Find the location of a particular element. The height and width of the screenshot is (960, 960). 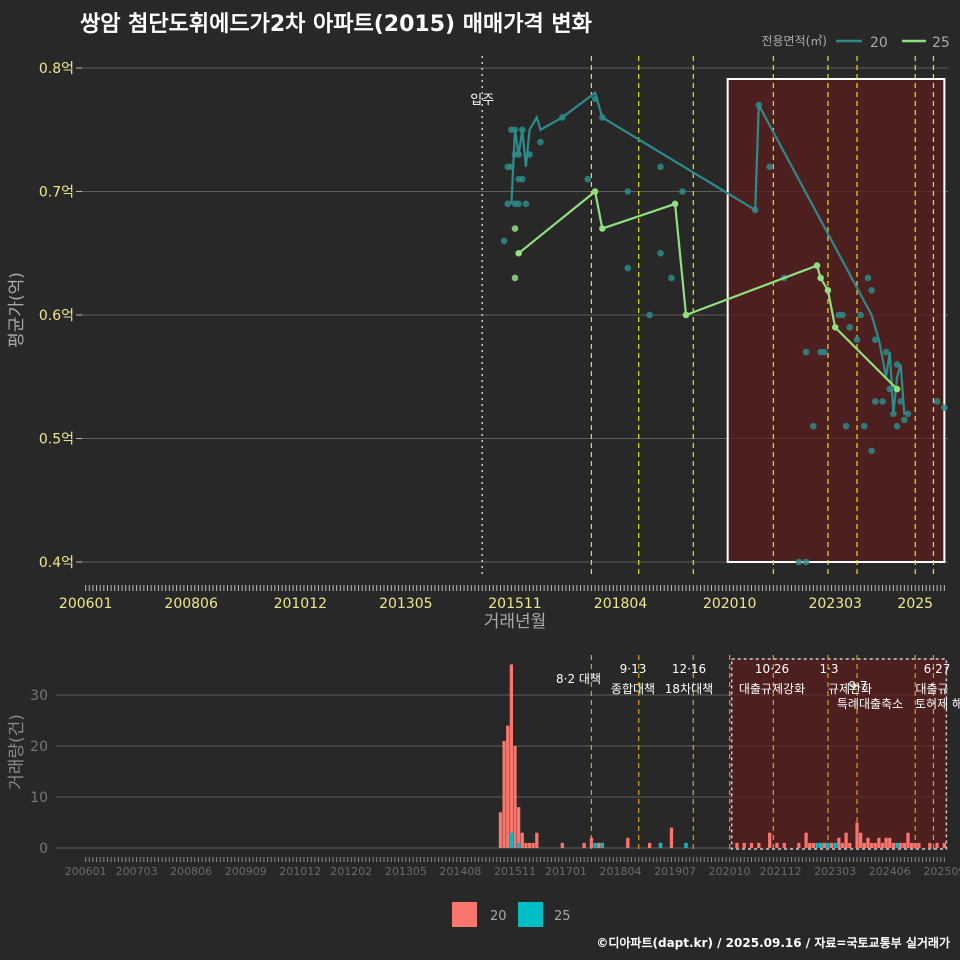

y-tick-label: 0 is located at coordinates (43, 849).